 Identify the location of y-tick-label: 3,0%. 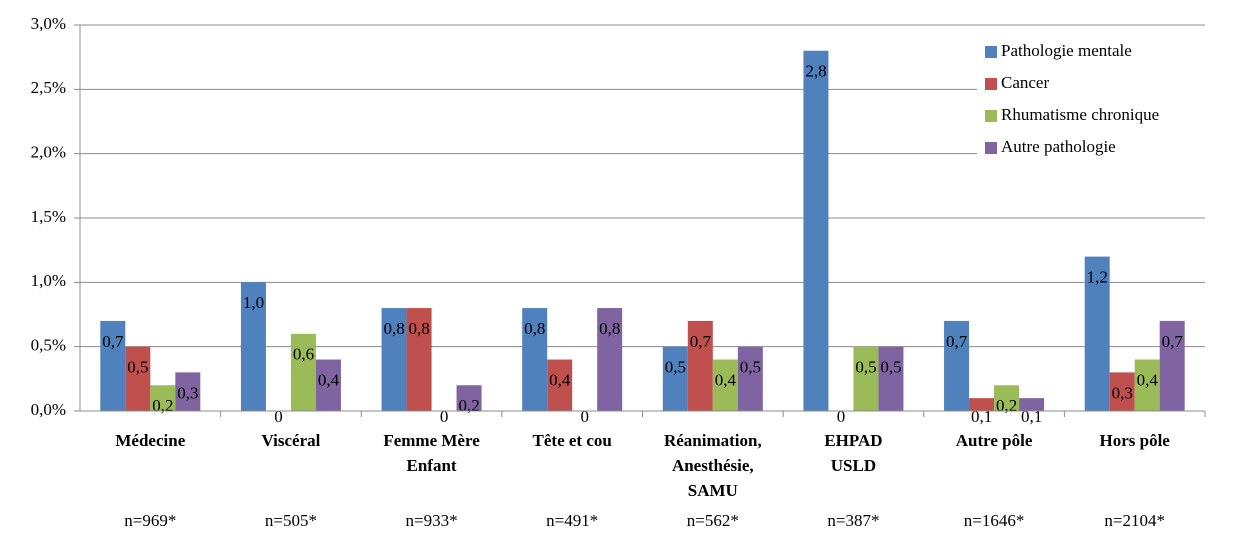
(48, 23).